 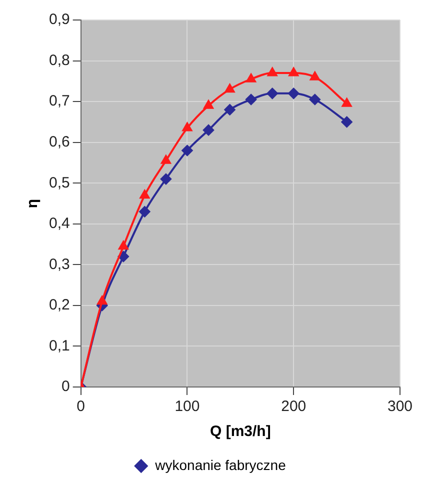 What do you see at coordinates (59, 19) in the screenshot?
I see `y-tick-label: 0,9` at bounding box center [59, 19].